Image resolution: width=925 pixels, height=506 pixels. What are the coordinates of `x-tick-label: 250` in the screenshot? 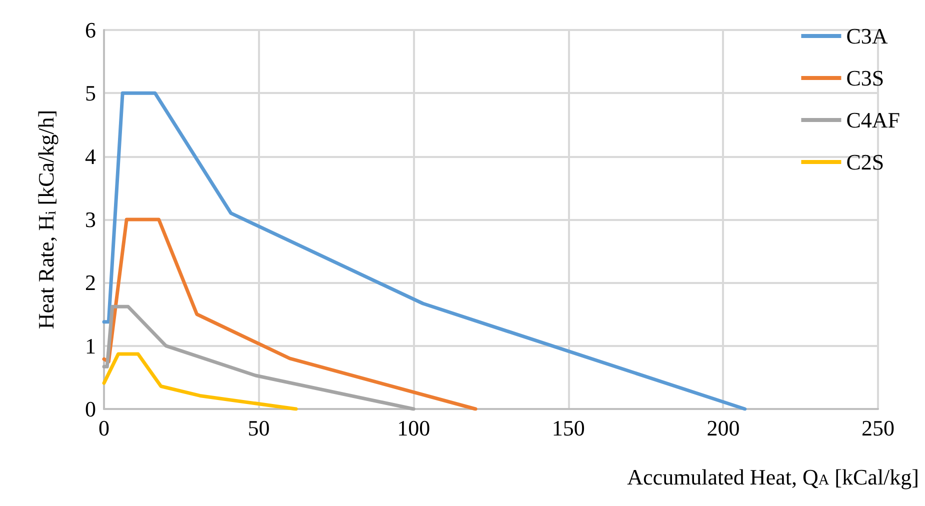 It's located at (878, 428).